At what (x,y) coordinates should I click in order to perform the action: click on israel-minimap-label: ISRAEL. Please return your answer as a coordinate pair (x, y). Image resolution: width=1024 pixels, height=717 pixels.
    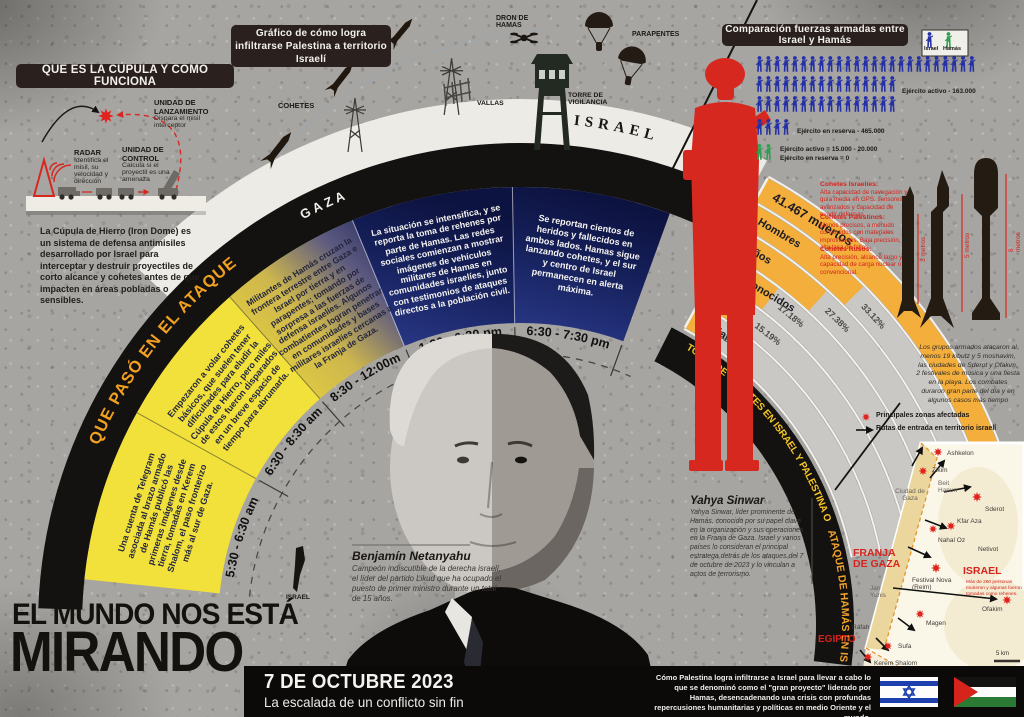
    Looking at the image, I should click on (298, 597).